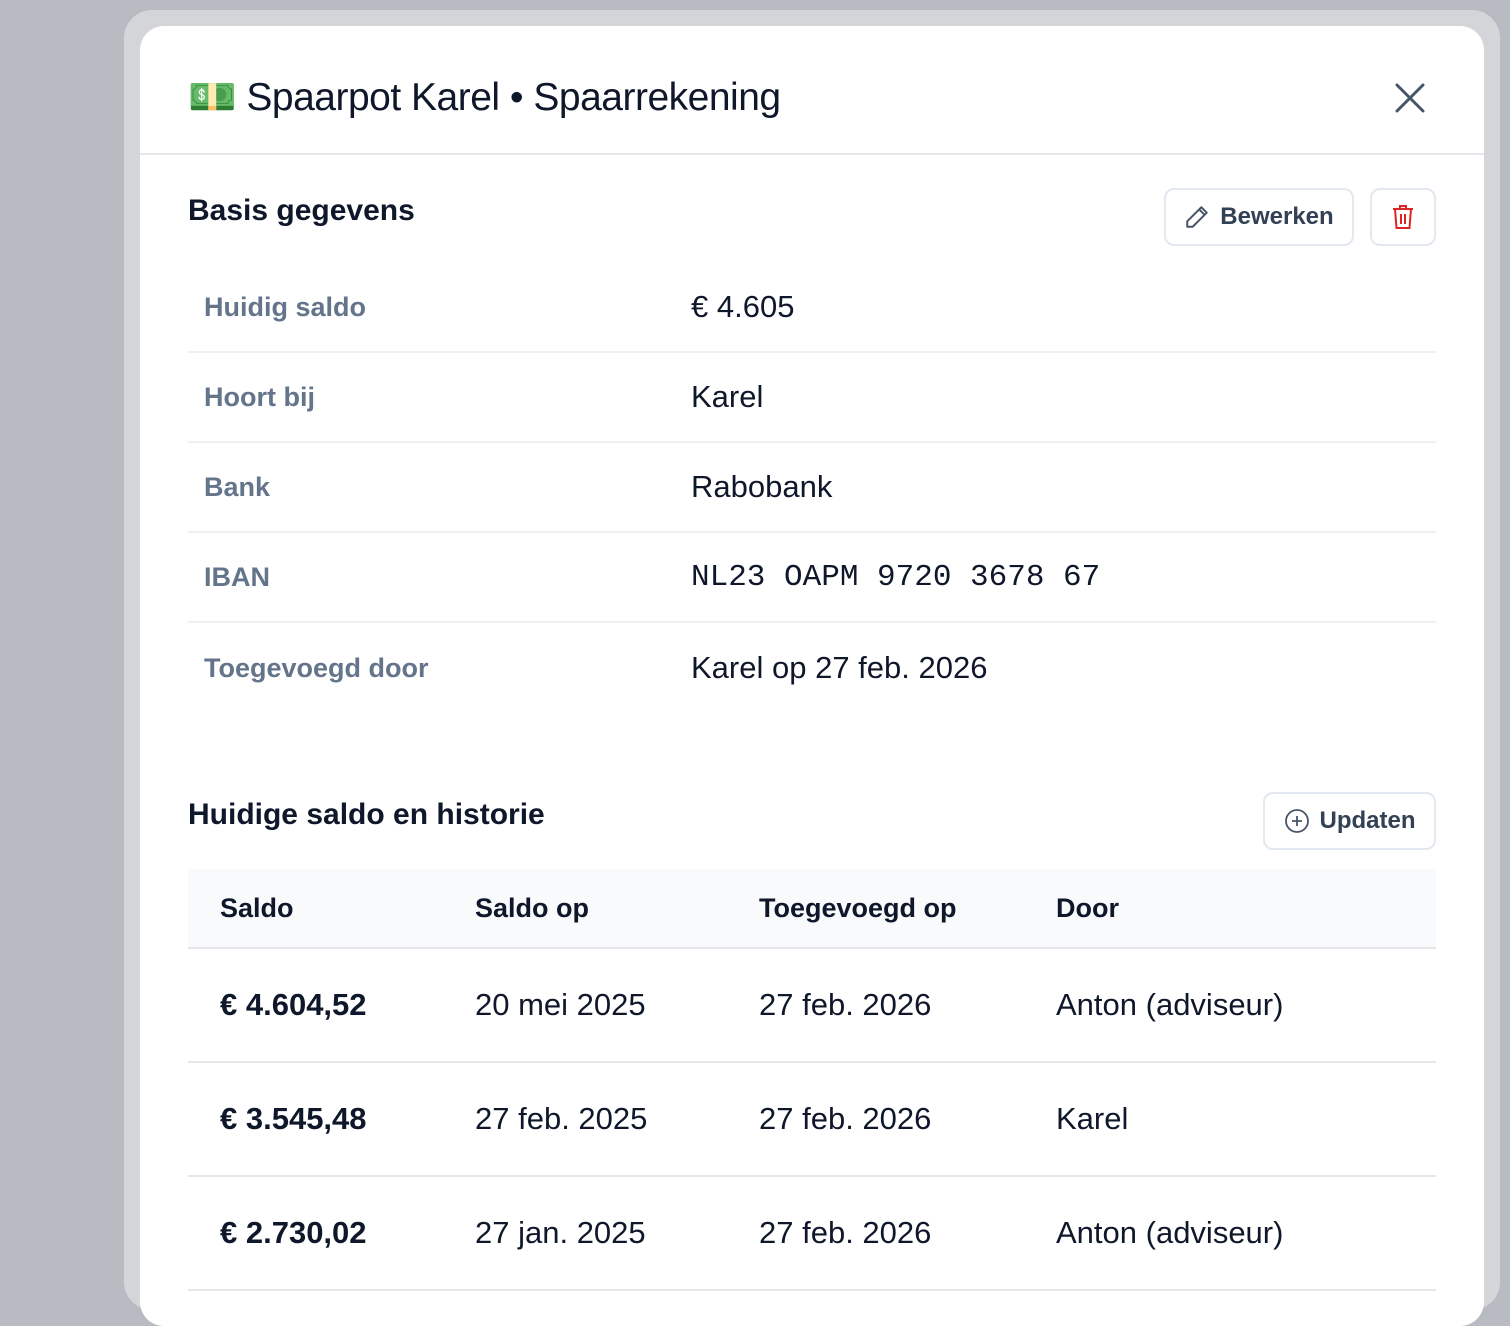 The width and height of the screenshot is (1510, 1326). I want to click on detail-label: Bank, so click(237, 486).